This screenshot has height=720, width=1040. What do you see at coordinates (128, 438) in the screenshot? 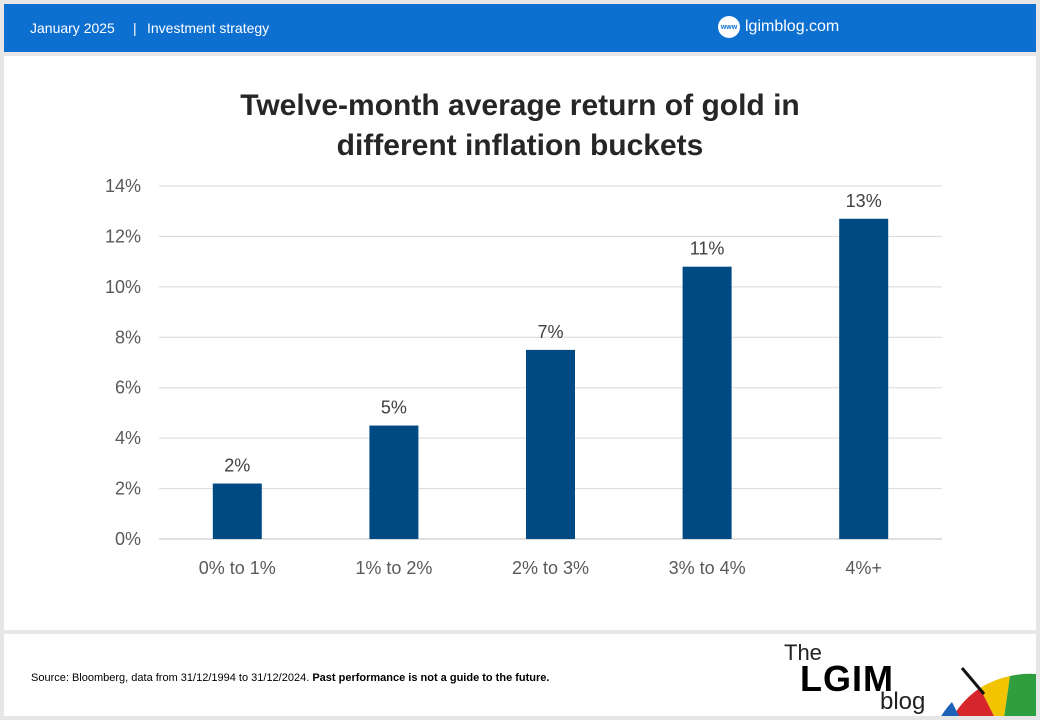
I see `y-tick-label: 4%` at bounding box center [128, 438].